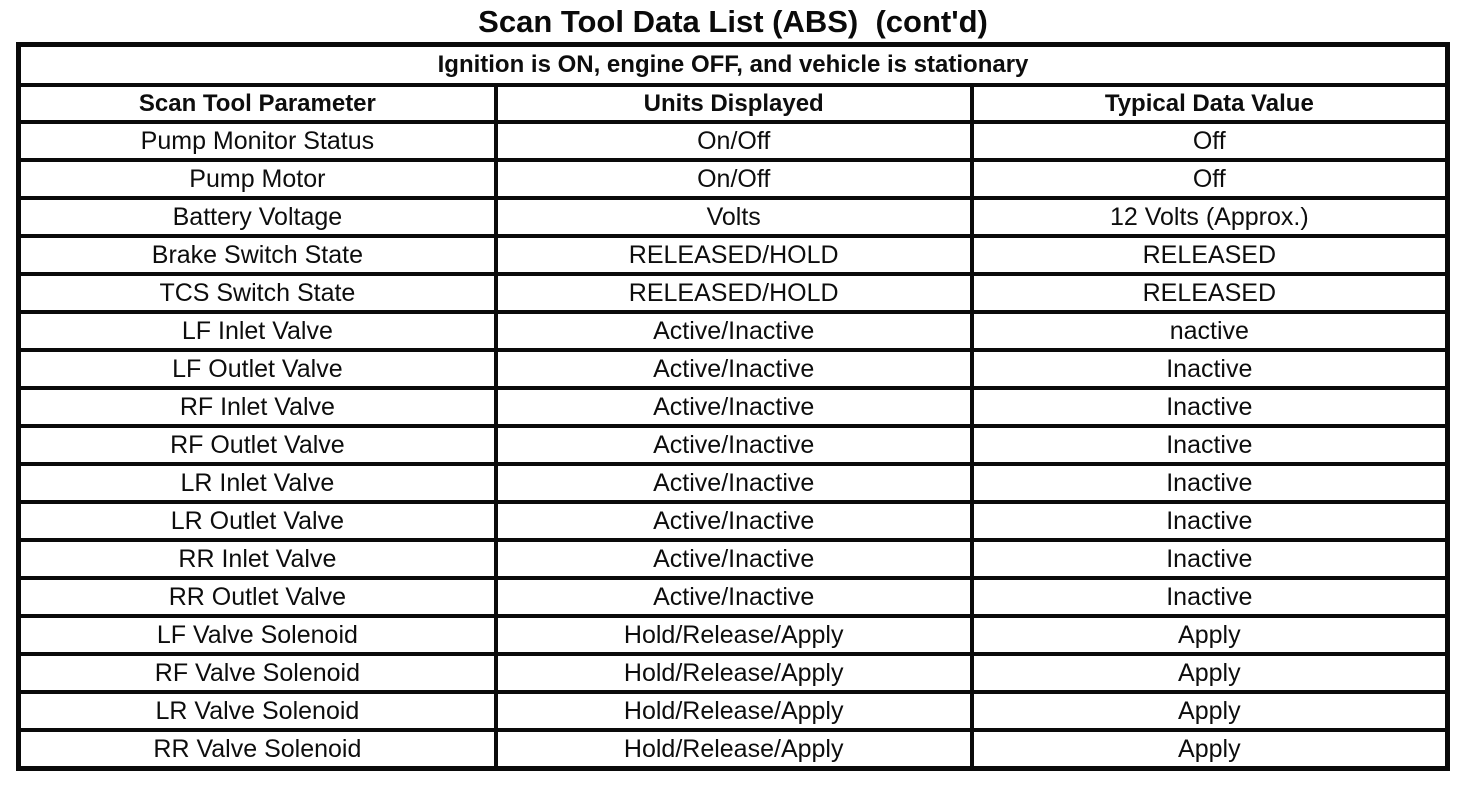  I want to click on parameter-cell: RR Outlet Valve, so click(257, 597).